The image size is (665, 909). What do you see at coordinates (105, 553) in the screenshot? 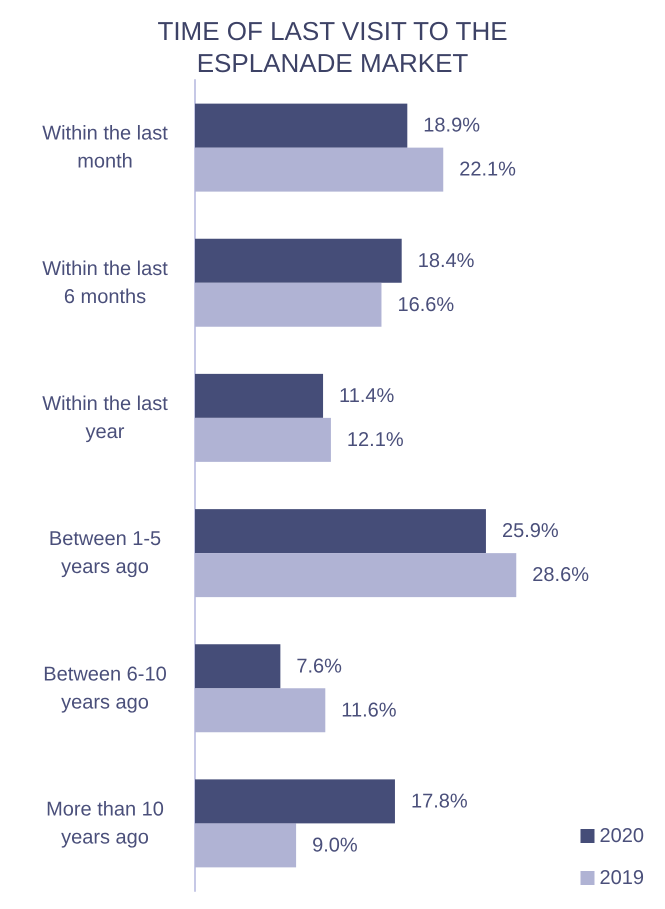
I see `y-tick-label: Between 1-5 years ago` at bounding box center [105, 553].